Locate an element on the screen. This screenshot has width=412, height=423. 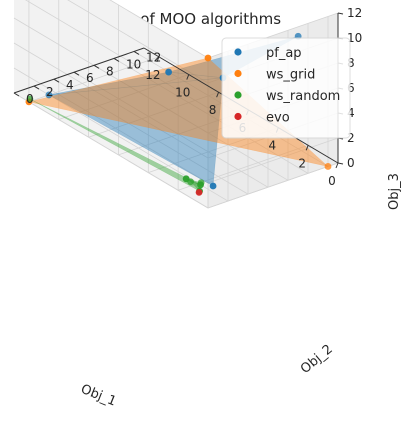
legend-label-ws_random: ws_random is located at coordinates (303, 96).